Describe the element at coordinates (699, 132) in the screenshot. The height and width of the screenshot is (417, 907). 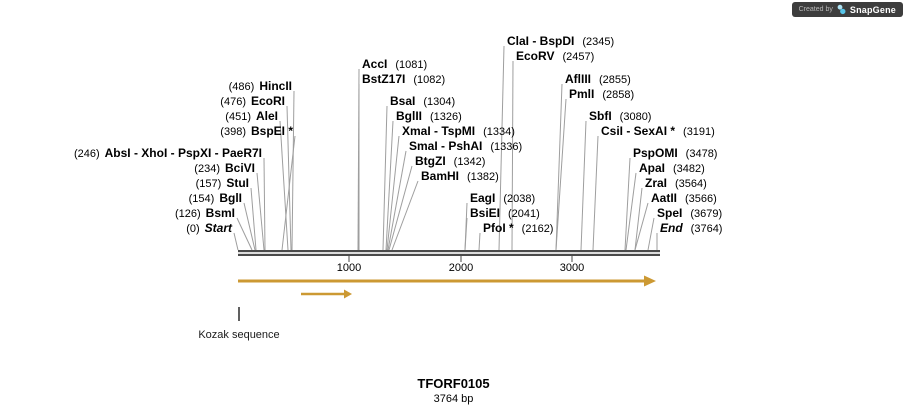
I see `site-position: (3191)` at that location.